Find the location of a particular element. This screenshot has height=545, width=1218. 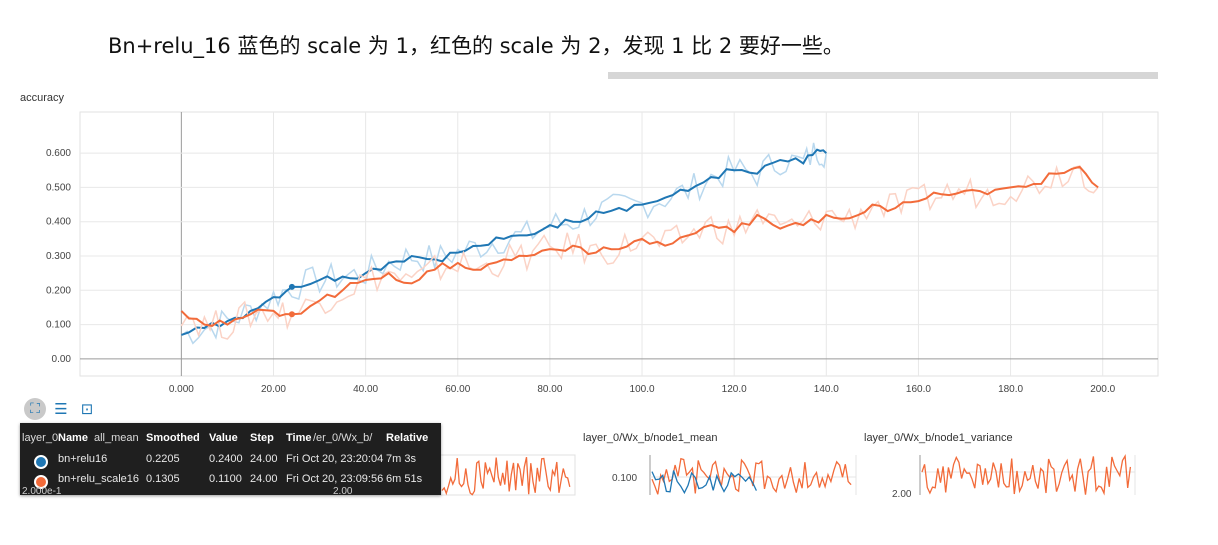

tooltip-row-relative: 7m 3s is located at coordinates (401, 459).